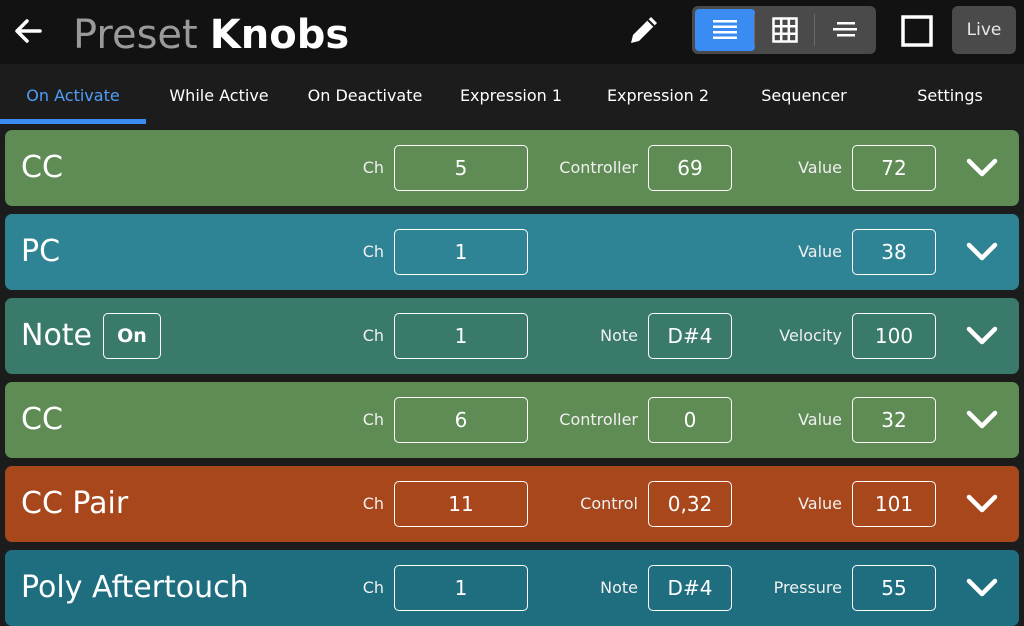 The image size is (1024, 626). I want to click on controller-field: 69, so click(690, 168).